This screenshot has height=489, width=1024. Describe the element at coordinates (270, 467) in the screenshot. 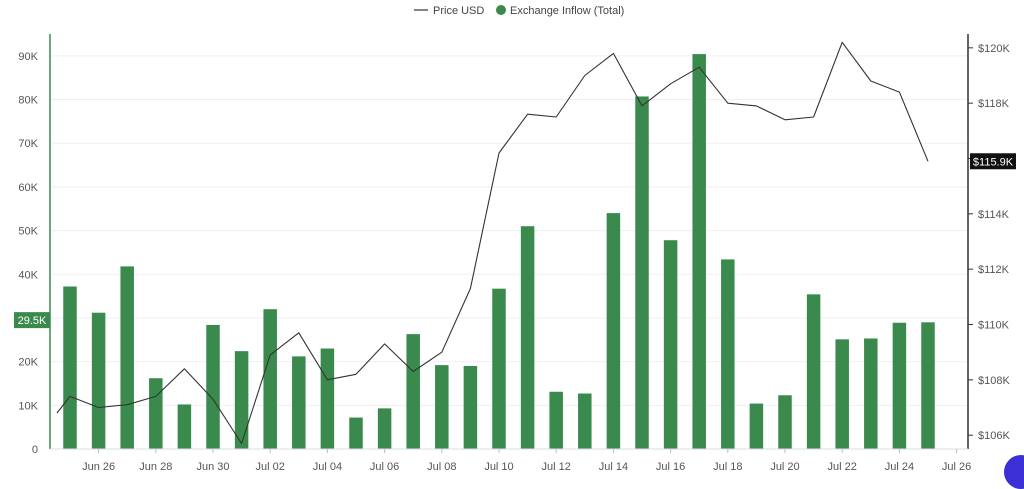

I see `x-tick-label-3: Jul 02` at that location.